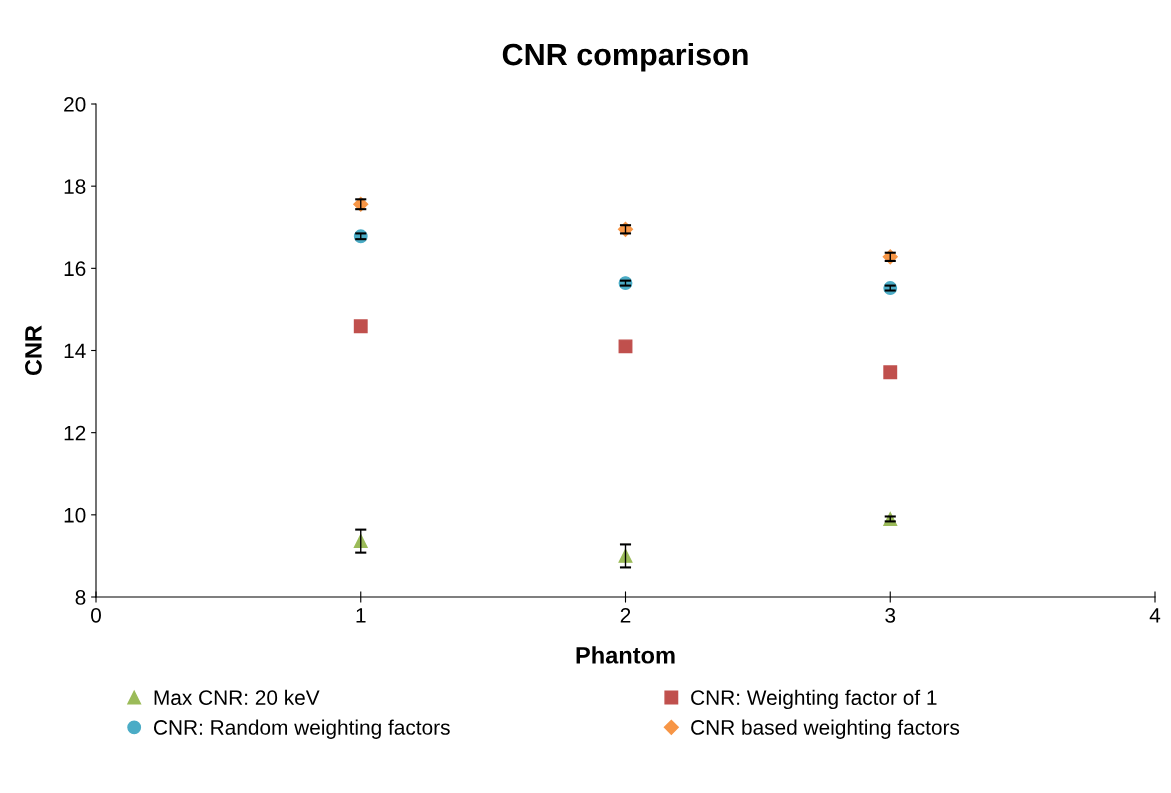 Image resolution: width=1171 pixels, height=793 pixels. I want to click on x-tick-label: 4, so click(1155, 615).